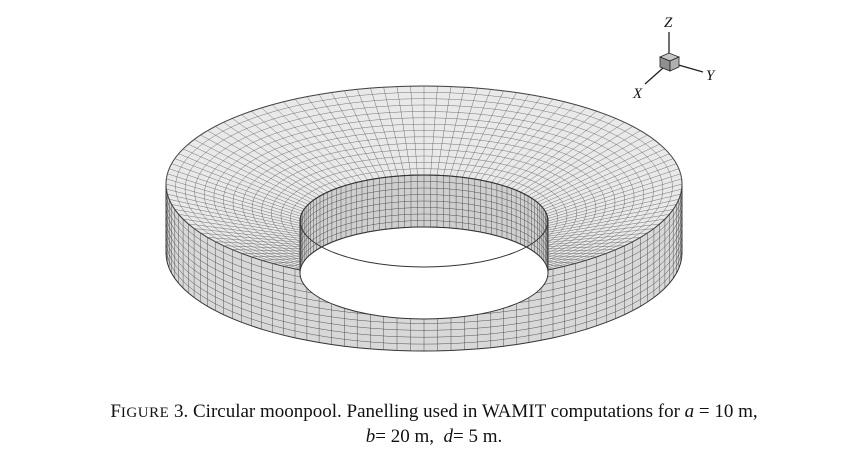 This screenshot has height=472, width=868. What do you see at coordinates (668, 23) in the screenshot?
I see `z-axis-label: Z` at bounding box center [668, 23].